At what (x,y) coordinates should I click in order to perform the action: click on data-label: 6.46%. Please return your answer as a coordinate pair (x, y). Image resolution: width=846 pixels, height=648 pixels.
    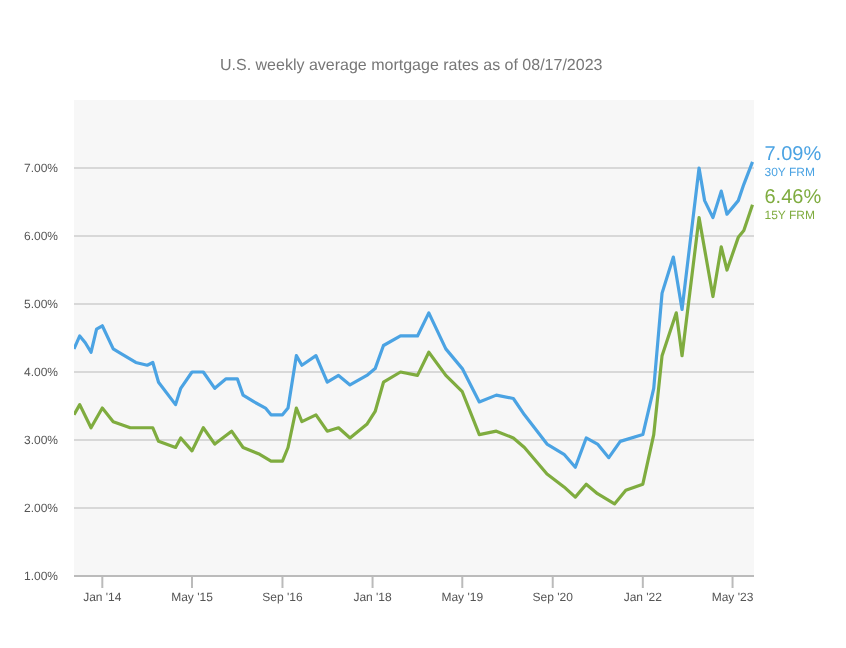
    Looking at the image, I should click on (793, 197).